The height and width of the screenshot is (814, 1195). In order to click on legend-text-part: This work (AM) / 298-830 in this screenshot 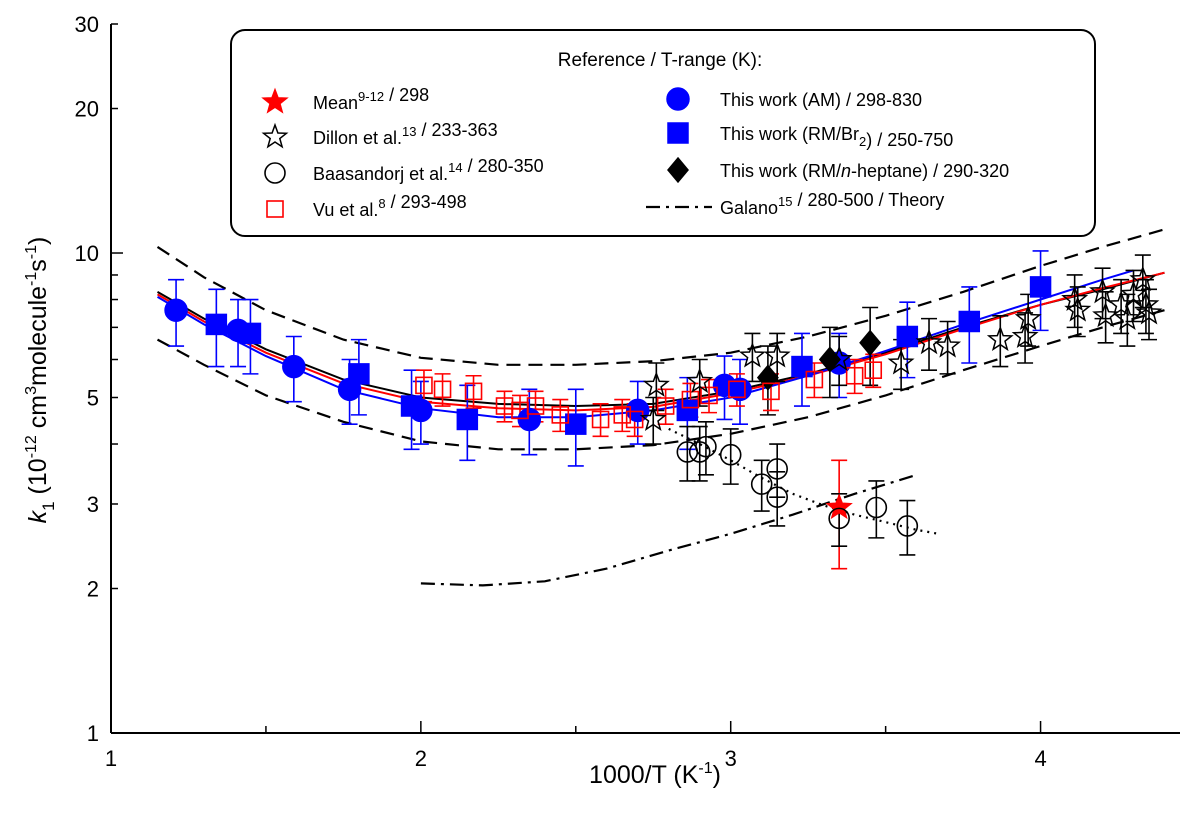, I will do `click(821, 100)`.